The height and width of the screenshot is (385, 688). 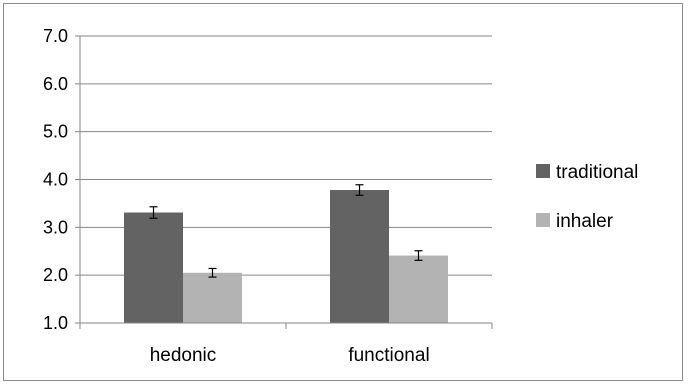 I want to click on legend-swatch-traditional, so click(x=543, y=171).